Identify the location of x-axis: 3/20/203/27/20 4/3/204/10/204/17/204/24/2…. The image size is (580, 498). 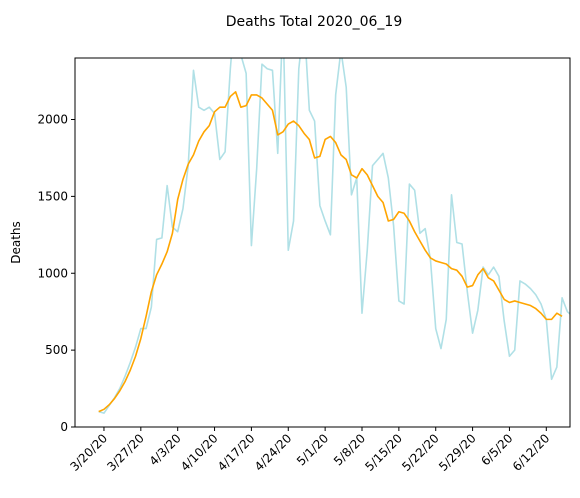
(310, 450).